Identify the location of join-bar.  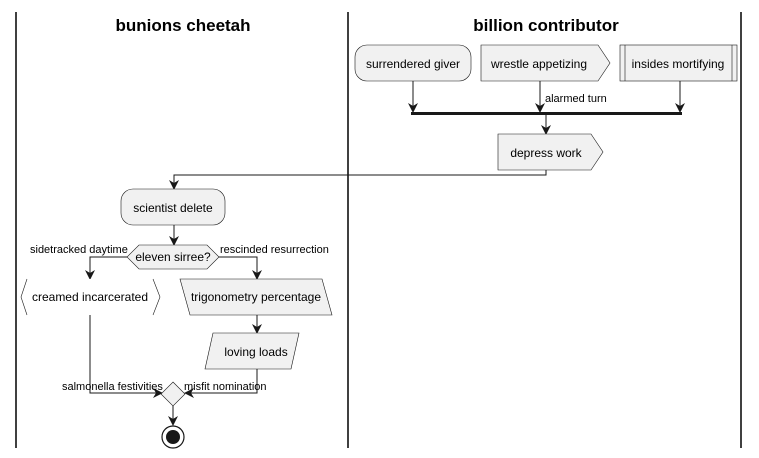
(546, 113).